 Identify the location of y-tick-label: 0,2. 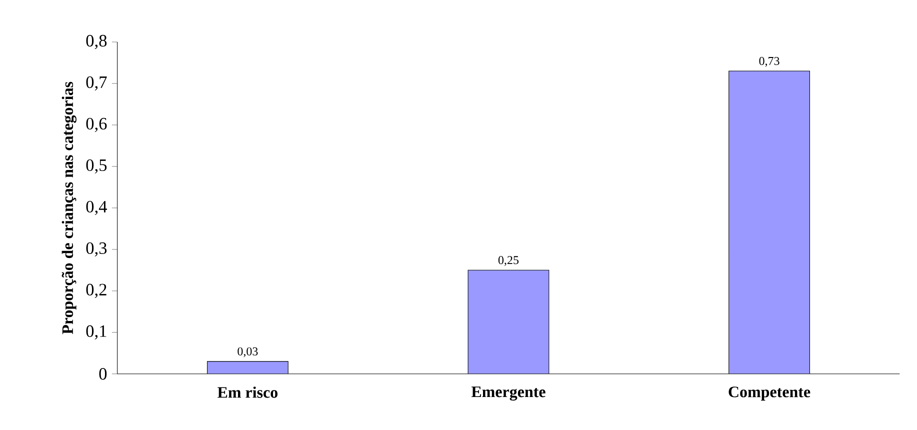
(96, 291).